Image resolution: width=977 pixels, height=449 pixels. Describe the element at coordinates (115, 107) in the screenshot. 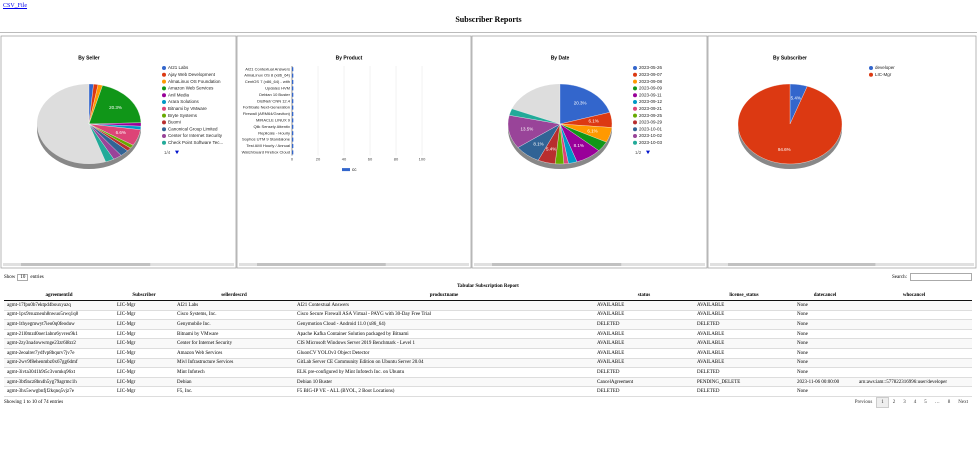

I see `slice-label: 20.3%` at that location.